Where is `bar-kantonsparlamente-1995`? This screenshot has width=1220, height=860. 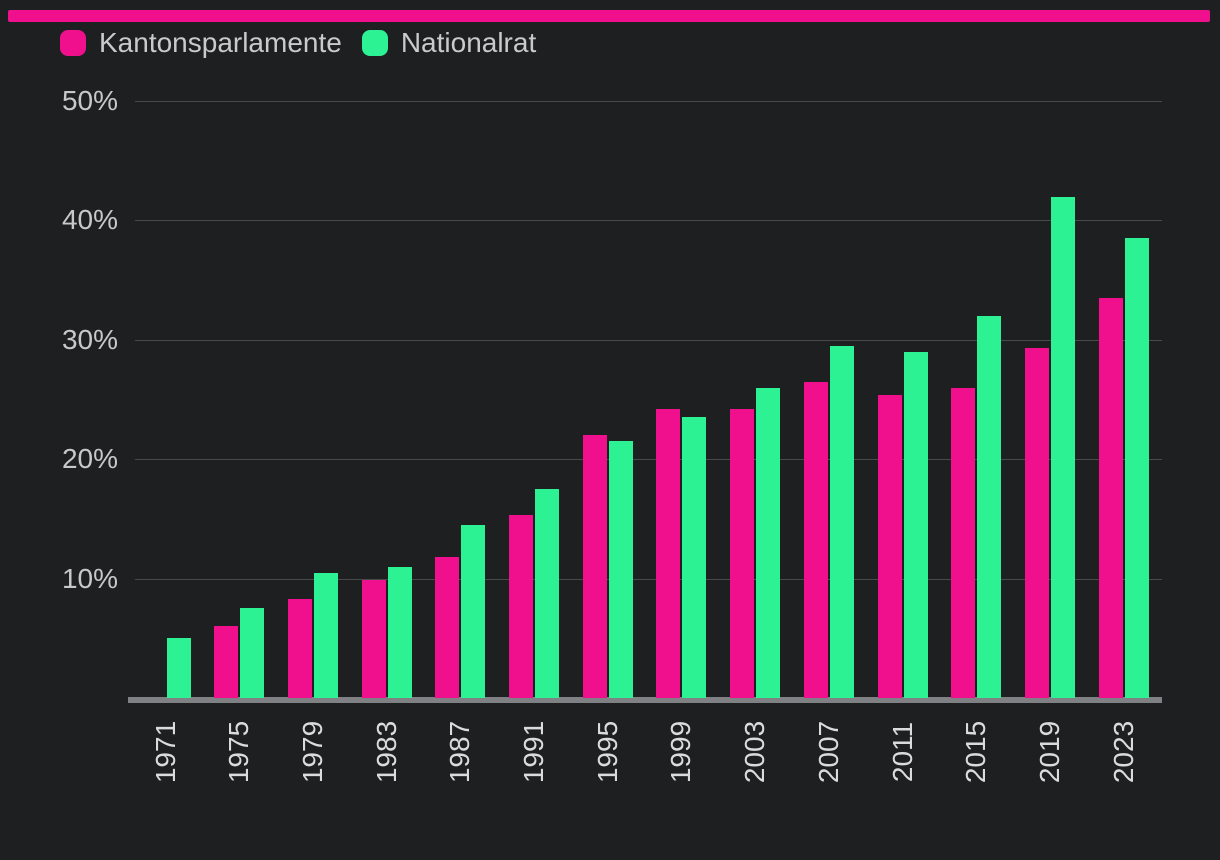 bar-kantonsparlamente-1995 is located at coordinates (594, 566).